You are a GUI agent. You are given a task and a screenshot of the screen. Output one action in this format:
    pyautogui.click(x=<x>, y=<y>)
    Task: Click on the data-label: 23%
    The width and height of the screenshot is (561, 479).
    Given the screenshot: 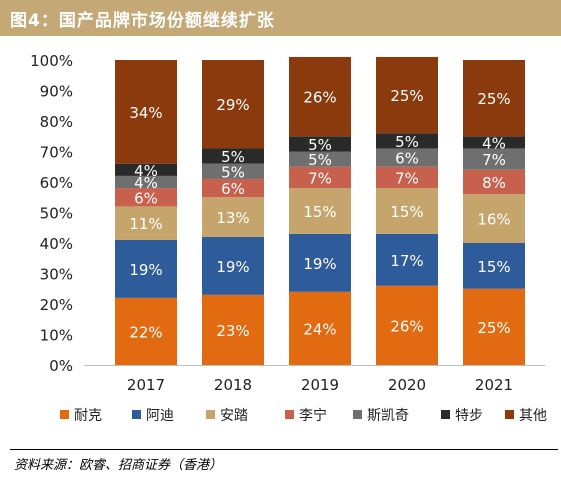 What is the action you would take?
    pyautogui.click(x=232, y=331)
    